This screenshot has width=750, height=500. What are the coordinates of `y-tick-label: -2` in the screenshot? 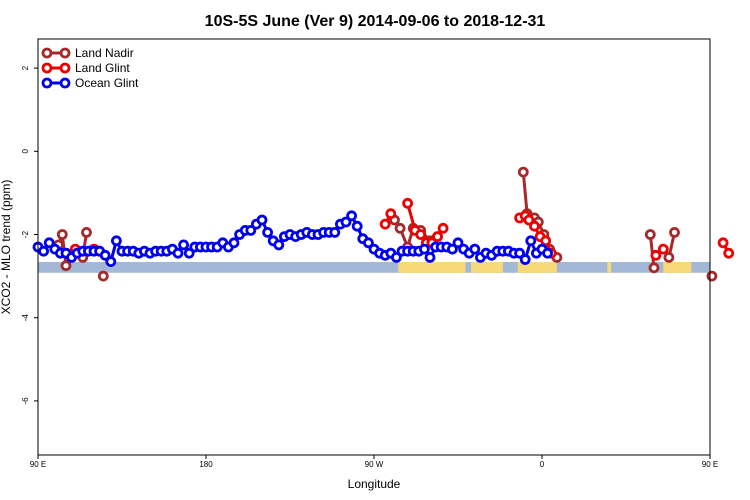 It's located at (25, 234).